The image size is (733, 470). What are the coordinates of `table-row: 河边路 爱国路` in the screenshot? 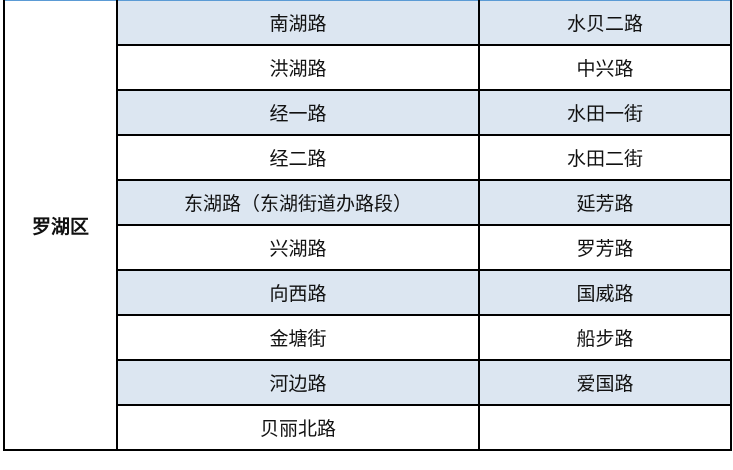 It's located at (368, 382).